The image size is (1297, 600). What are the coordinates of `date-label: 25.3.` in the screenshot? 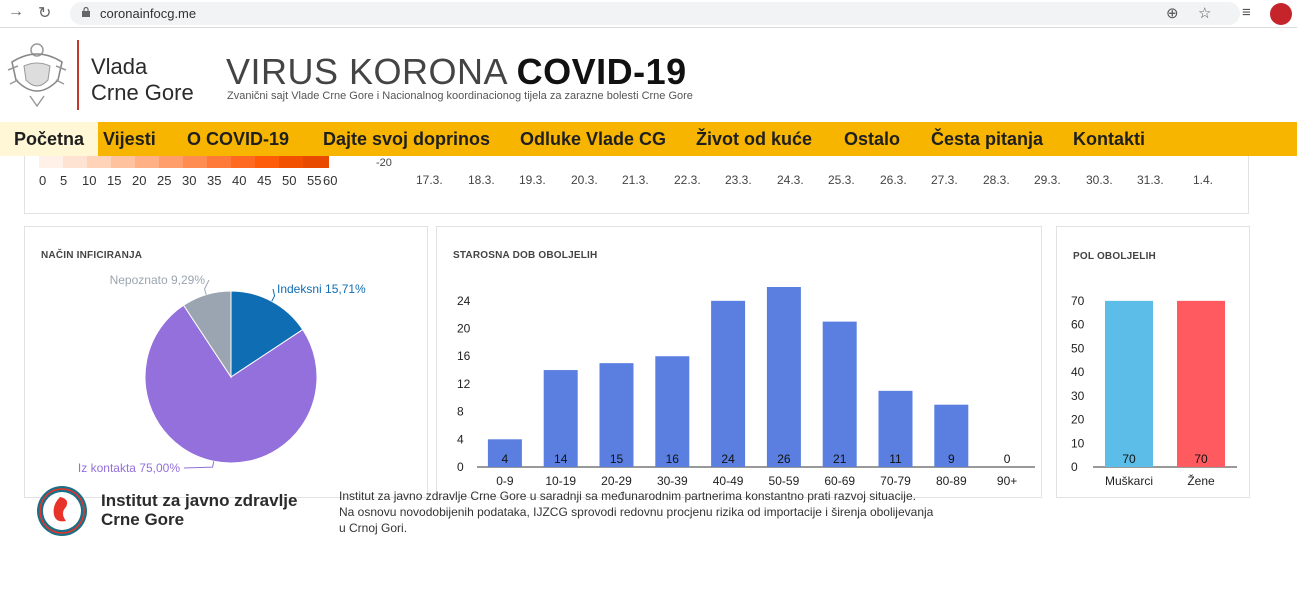 It's located at (841, 180).